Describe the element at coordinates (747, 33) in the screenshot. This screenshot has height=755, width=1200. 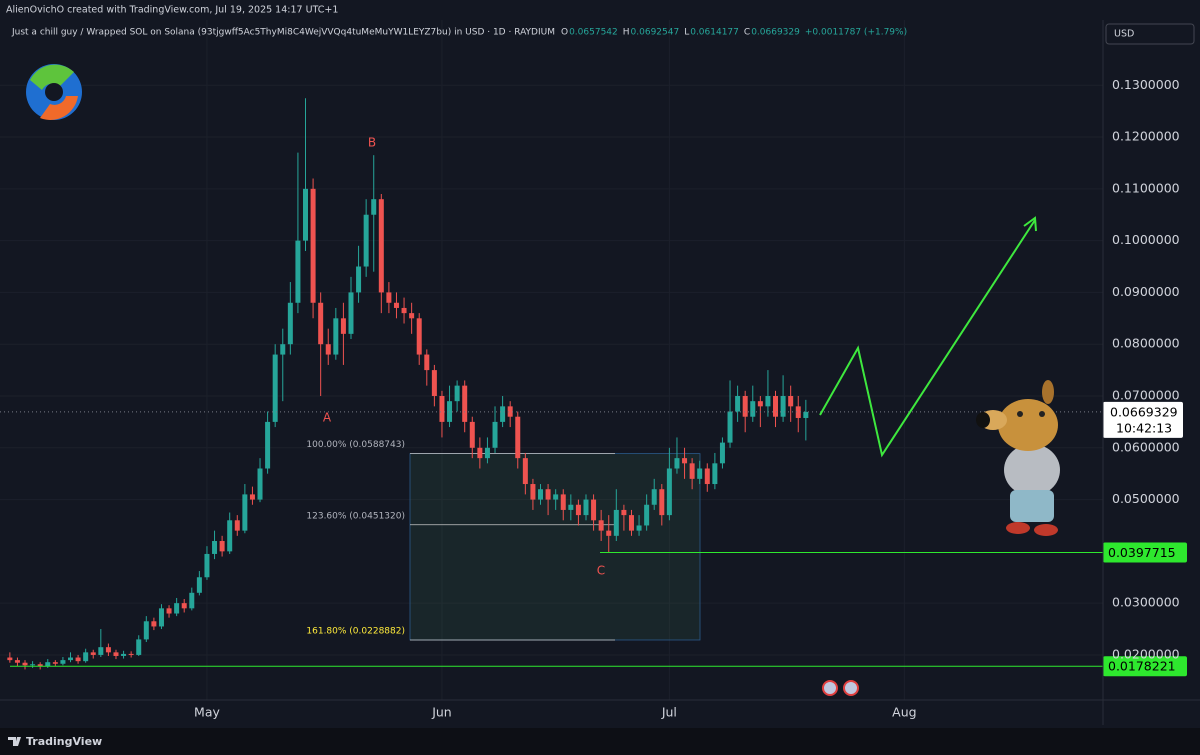
I see `ohlc-key: C` at that location.